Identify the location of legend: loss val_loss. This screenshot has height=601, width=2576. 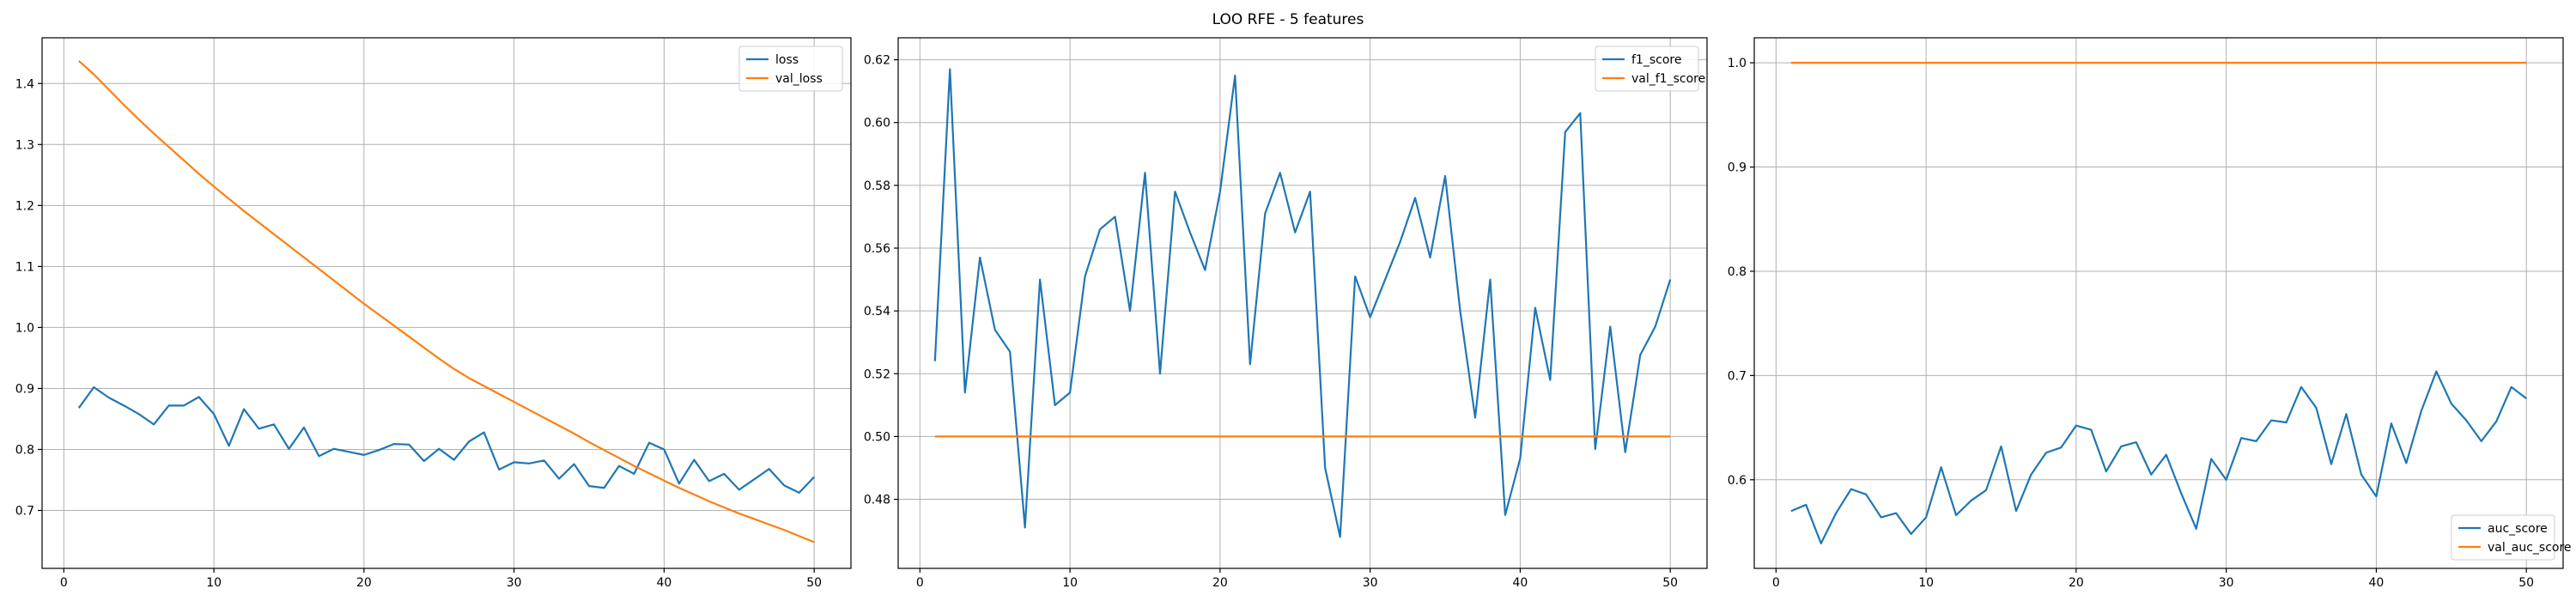
(790, 69).